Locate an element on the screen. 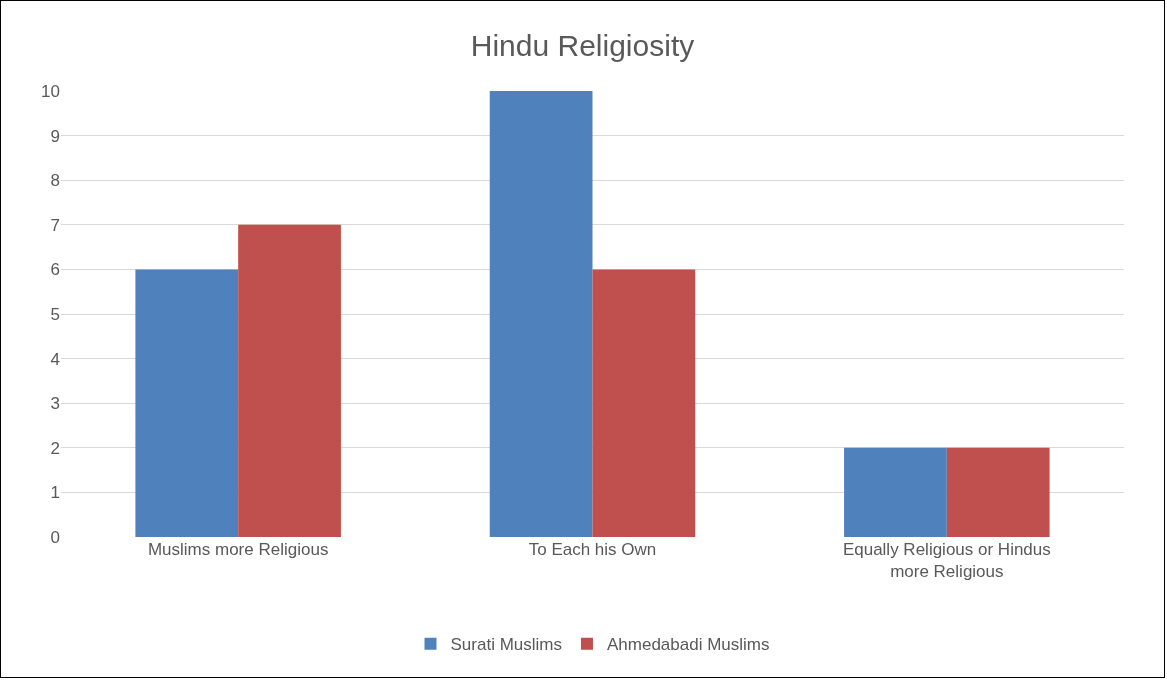 The height and width of the screenshot is (680, 1167). x-tick-label: Equally Religious or Hindus more Religious is located at coordinates (946, 561).